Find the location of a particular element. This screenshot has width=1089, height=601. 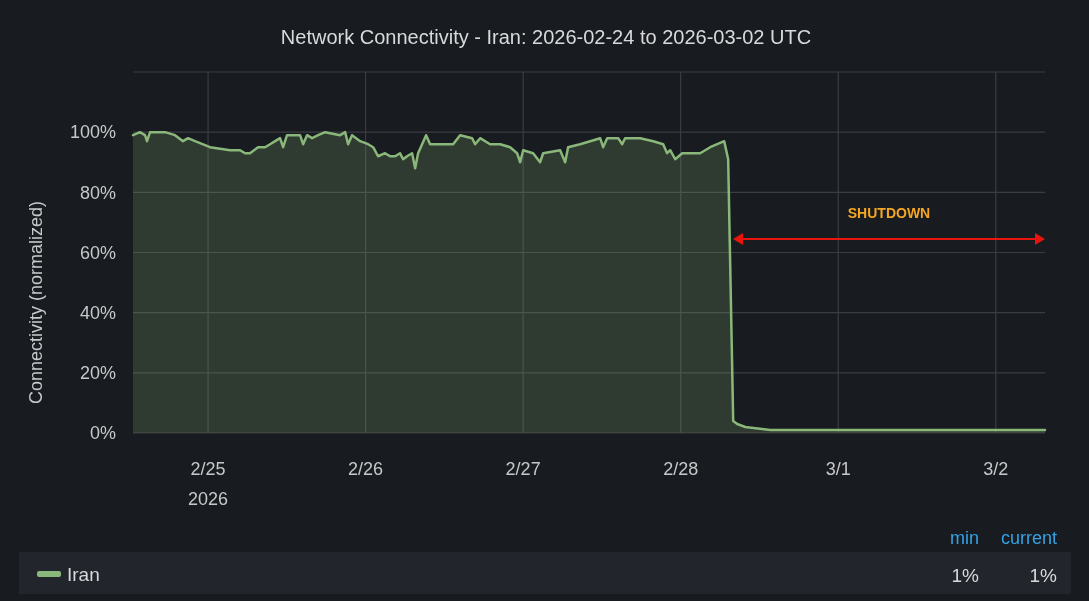

y-tick-label: 40% is located at coordinates (97, 312).